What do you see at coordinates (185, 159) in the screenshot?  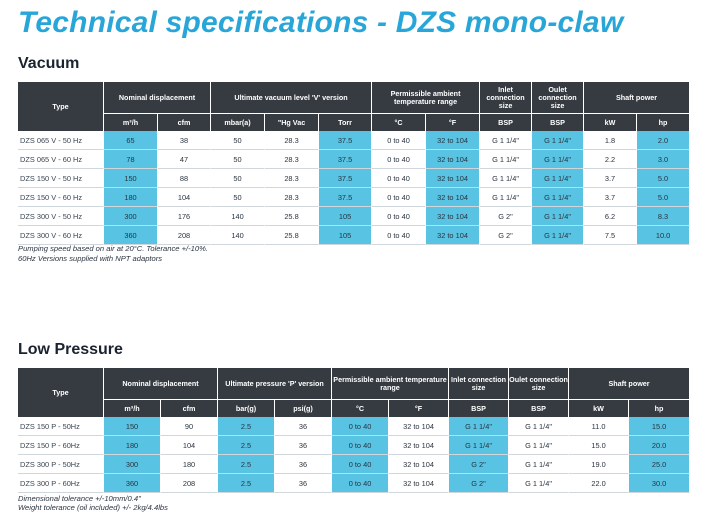 I see `value-cell: 47` at bounding box center [185, 159].